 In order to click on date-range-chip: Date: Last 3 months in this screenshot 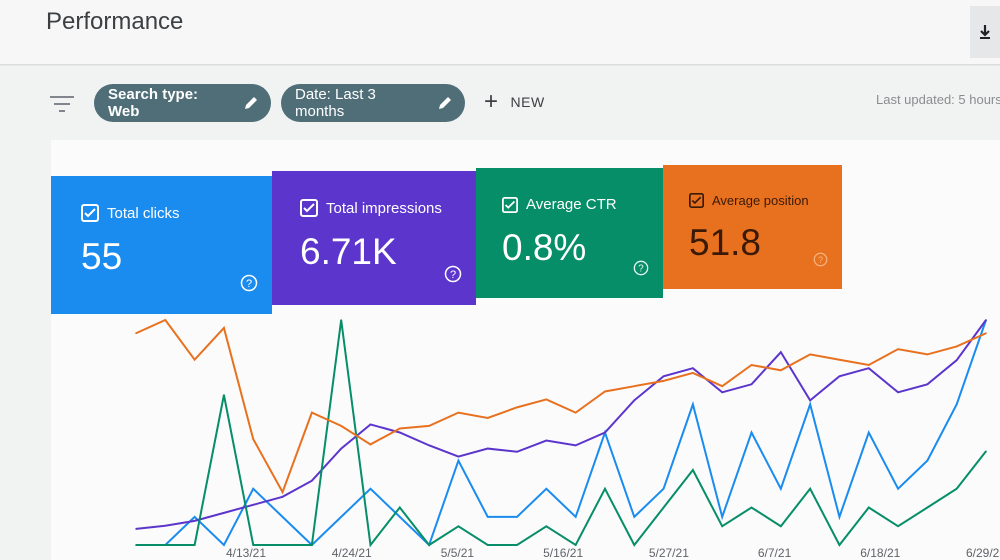, I will do `click(373, 103)`.